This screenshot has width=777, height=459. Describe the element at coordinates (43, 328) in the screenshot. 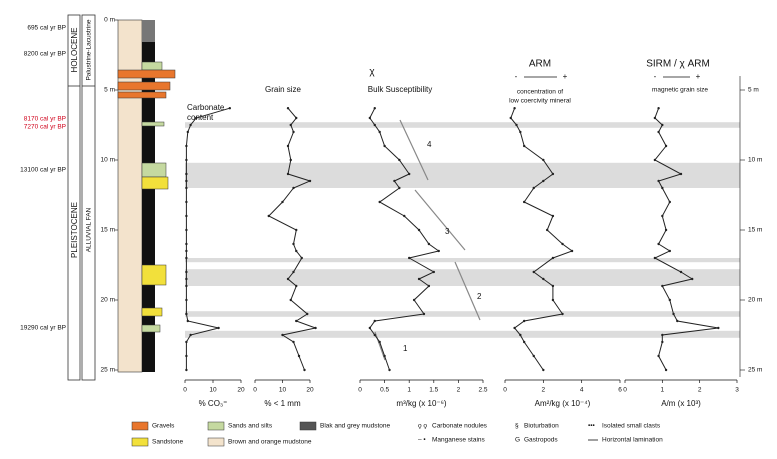

I see `age: 19290 cal yr BP` at that location.